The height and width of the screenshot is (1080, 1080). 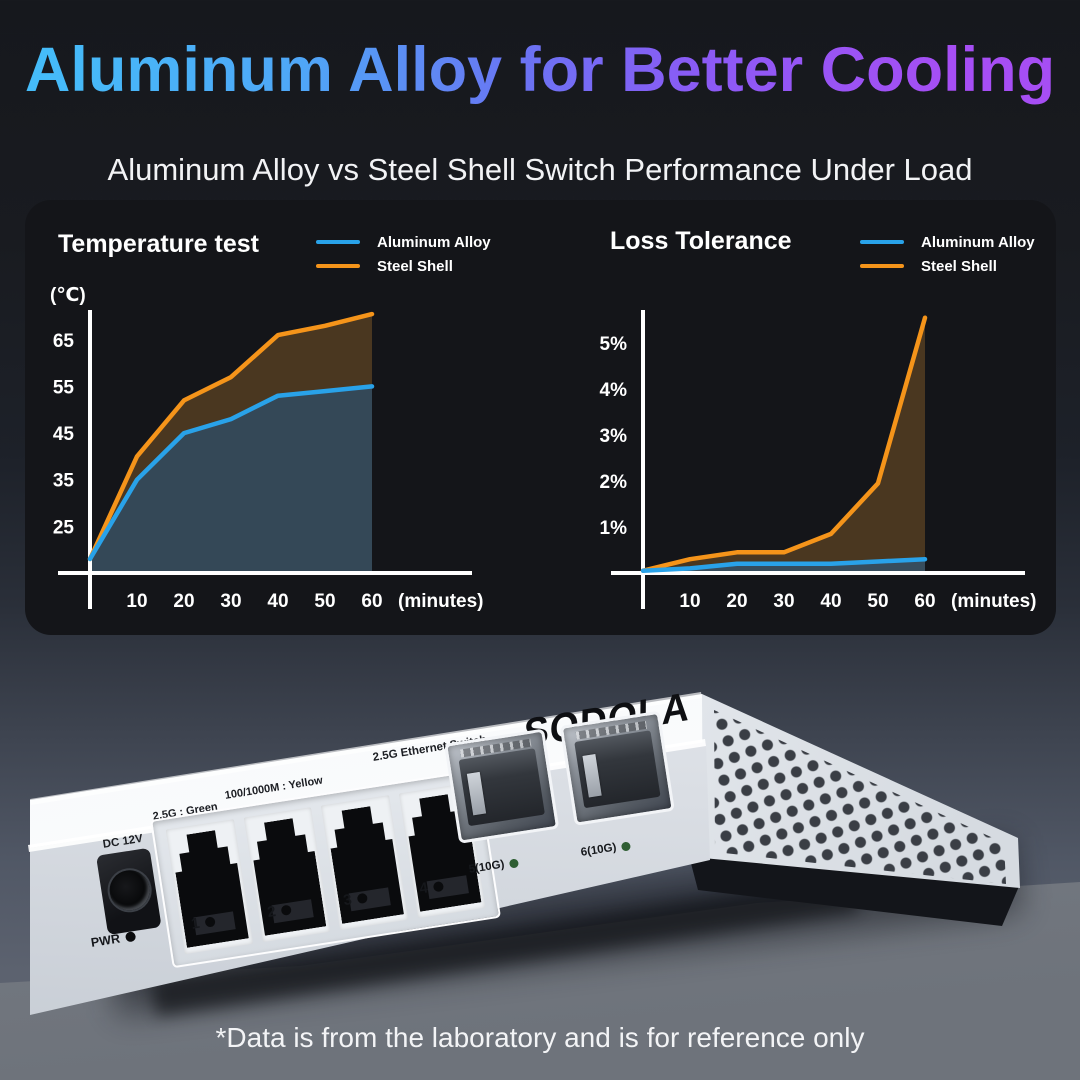 I want to click on port-number-2: 2, so click(x=279, y=910).